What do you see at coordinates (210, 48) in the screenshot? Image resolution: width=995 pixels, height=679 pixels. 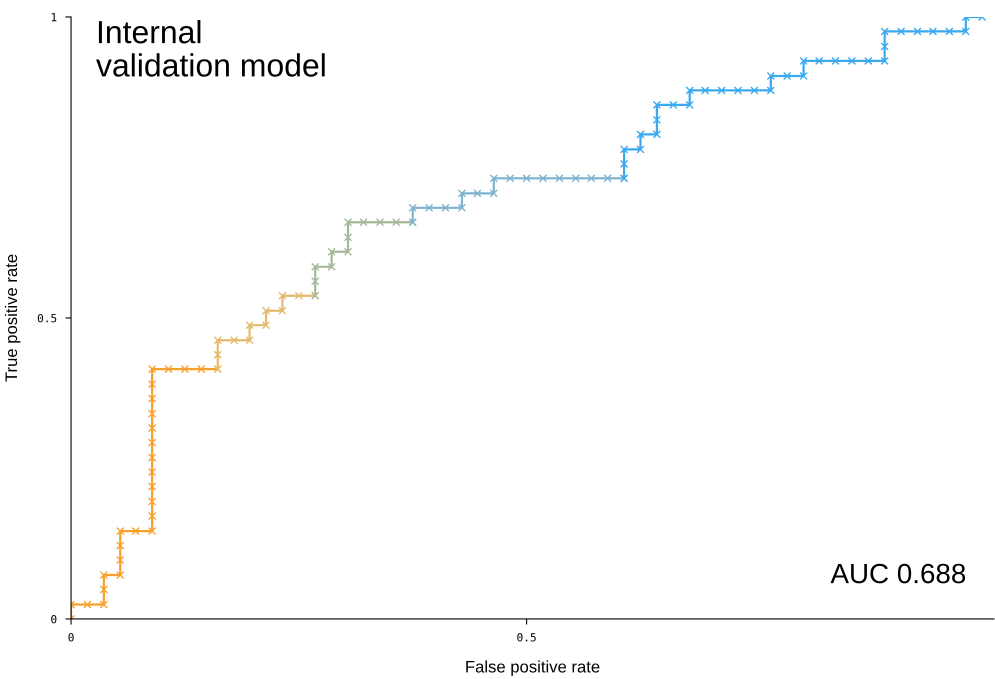 I see `chart-title: Internal validation model` at bounding box center [210, 48].